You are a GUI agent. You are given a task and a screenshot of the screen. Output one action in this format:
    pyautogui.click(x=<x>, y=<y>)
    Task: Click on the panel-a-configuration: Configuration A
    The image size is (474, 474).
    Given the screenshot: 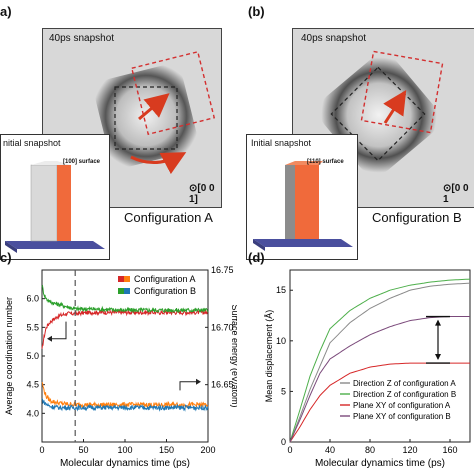 What is the action you would take?
    pyautogui.click(x=168, y=217)
    